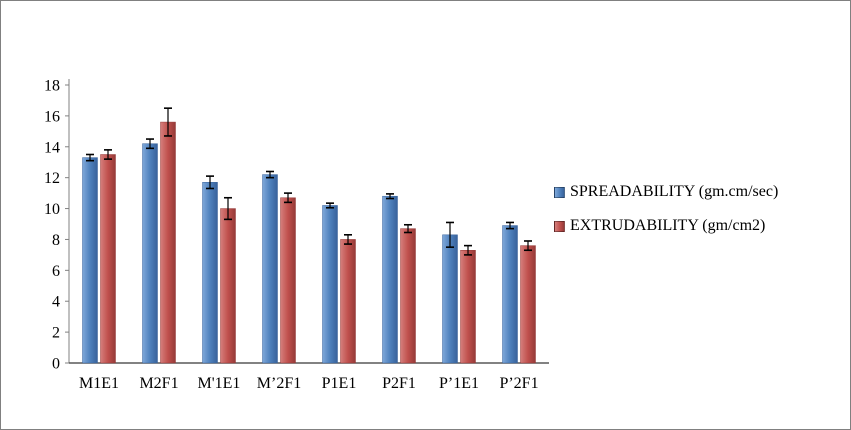  I want to click on legend-item-extrudability: EXTRUDABILITY (gm/cm2), so click(666, 226).